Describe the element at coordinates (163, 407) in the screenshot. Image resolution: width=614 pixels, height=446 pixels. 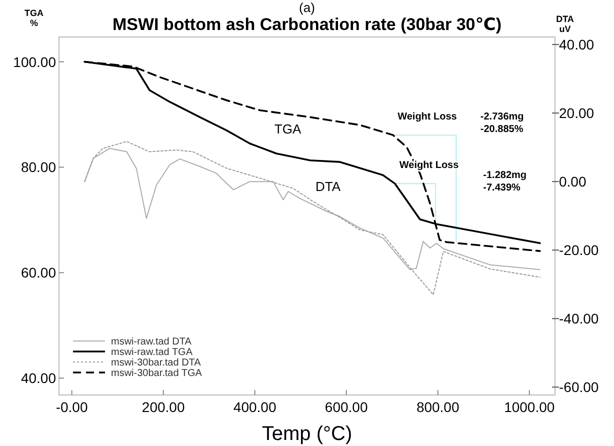
I see `x-tick-label: 200.00` at that location.